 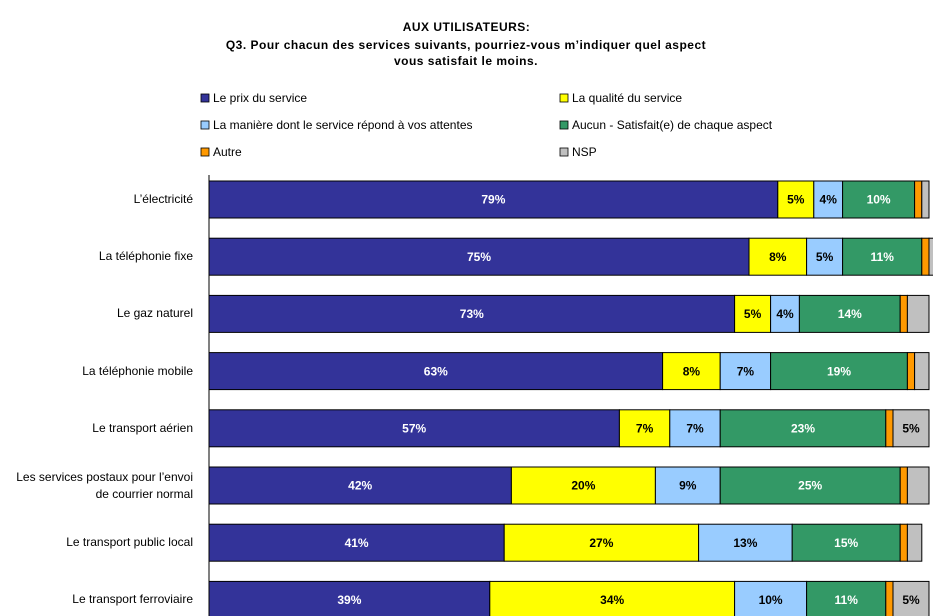 I want to click on value-label: 41%, so click(x=357, y=543).